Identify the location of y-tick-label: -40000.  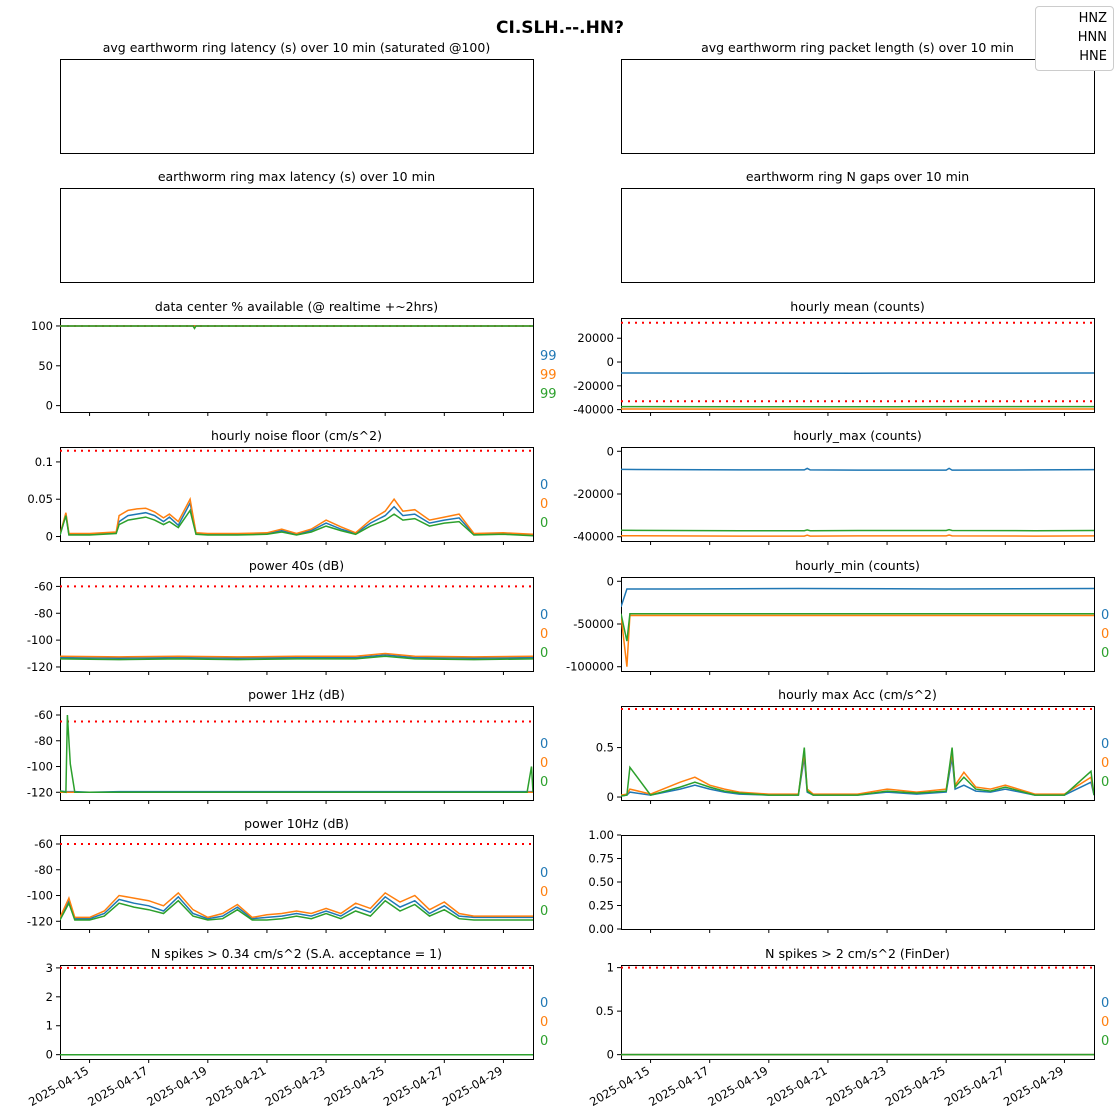
(593, 410).